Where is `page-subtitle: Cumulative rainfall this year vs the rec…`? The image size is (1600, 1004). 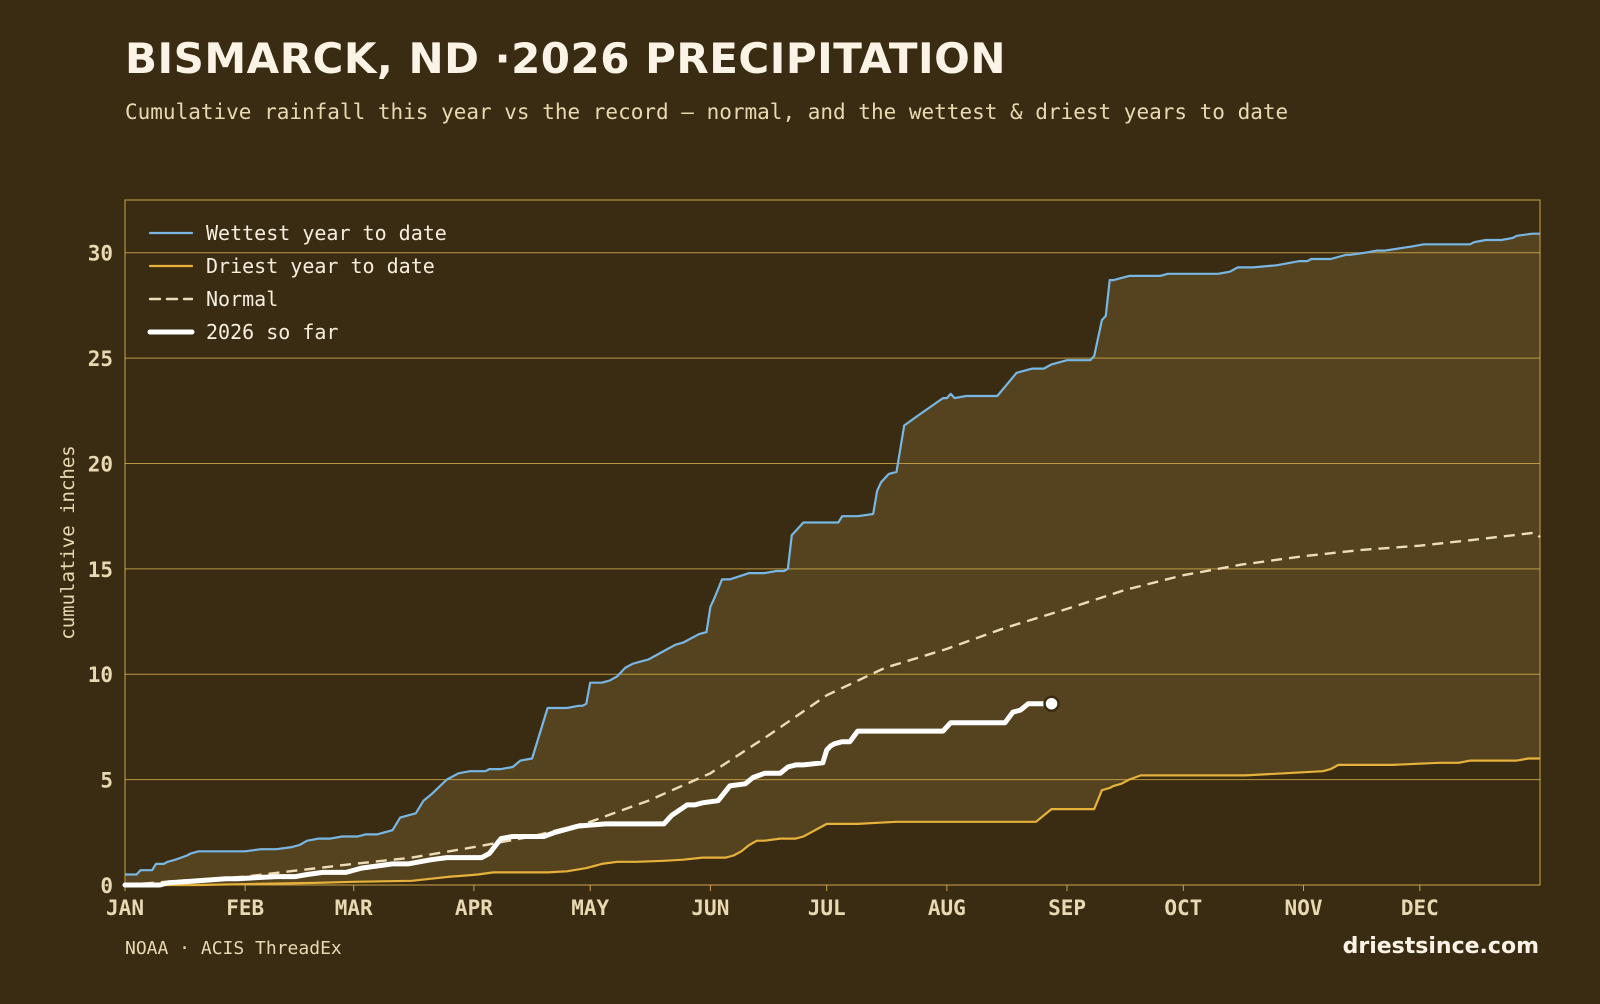 page-subtitle: Cumulative rainfall this year vs the rec… is located at coordinates (707, 112).